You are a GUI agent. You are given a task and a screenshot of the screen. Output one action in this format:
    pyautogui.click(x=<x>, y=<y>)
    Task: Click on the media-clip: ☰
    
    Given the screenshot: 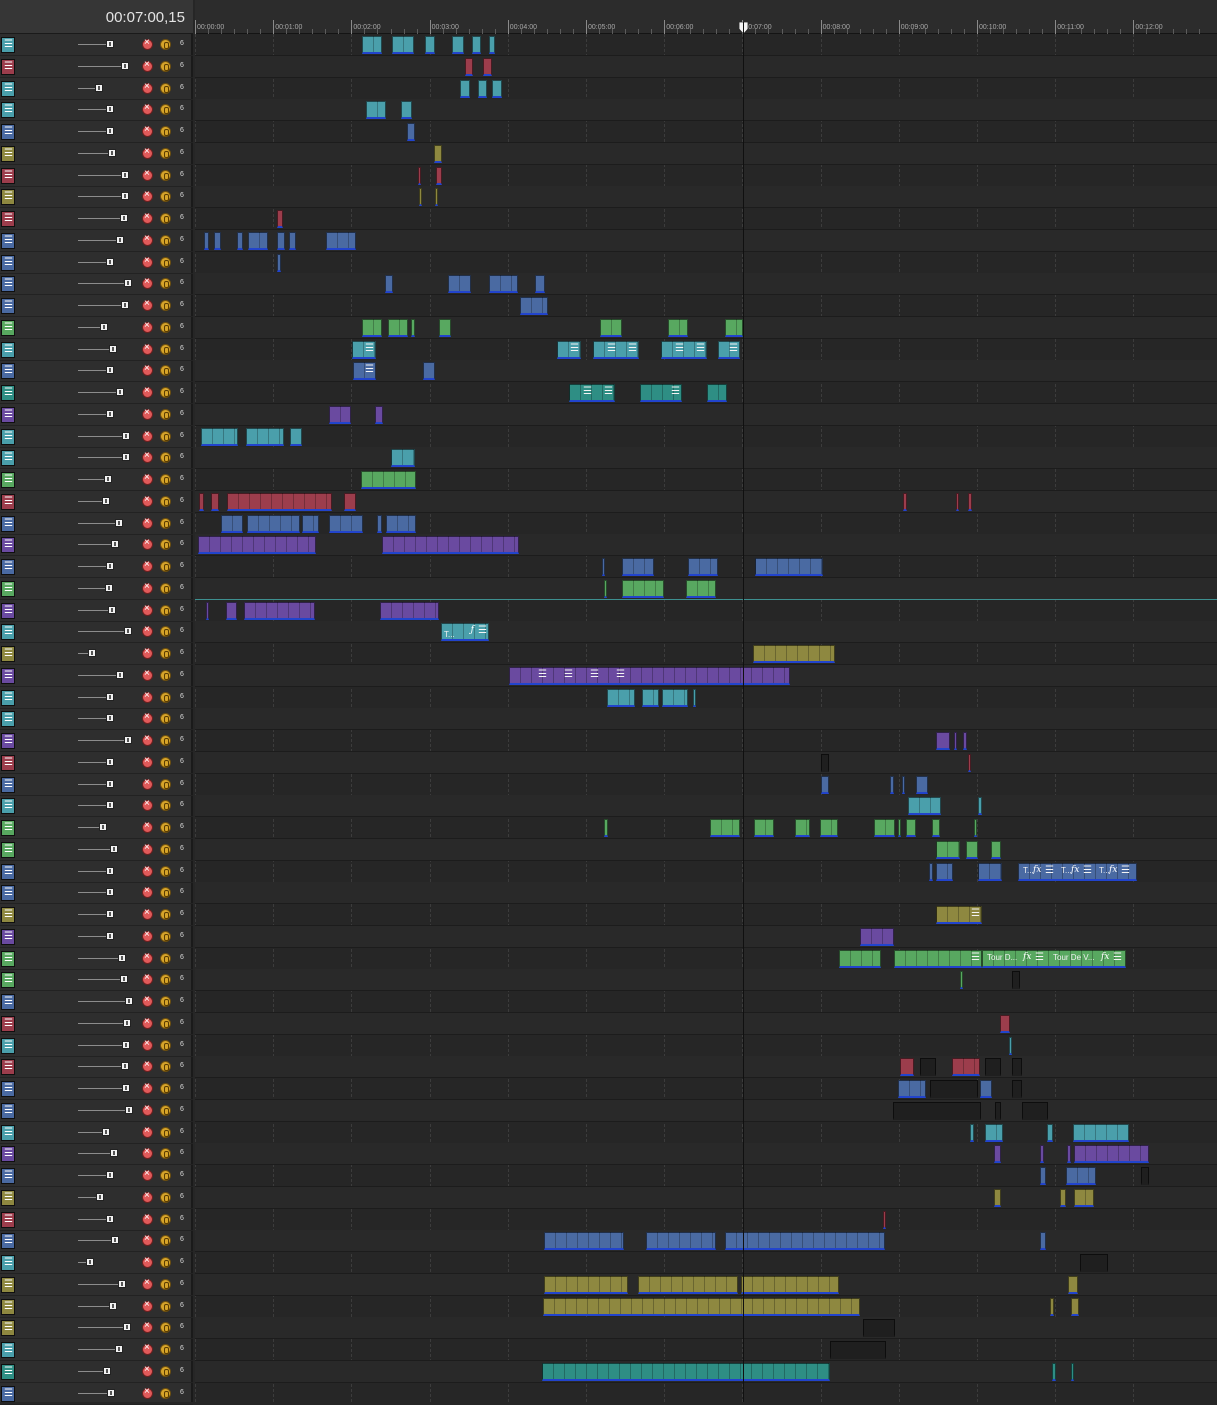 What is the action you would take?
    pyautogui.click(x=938, y=958)
    